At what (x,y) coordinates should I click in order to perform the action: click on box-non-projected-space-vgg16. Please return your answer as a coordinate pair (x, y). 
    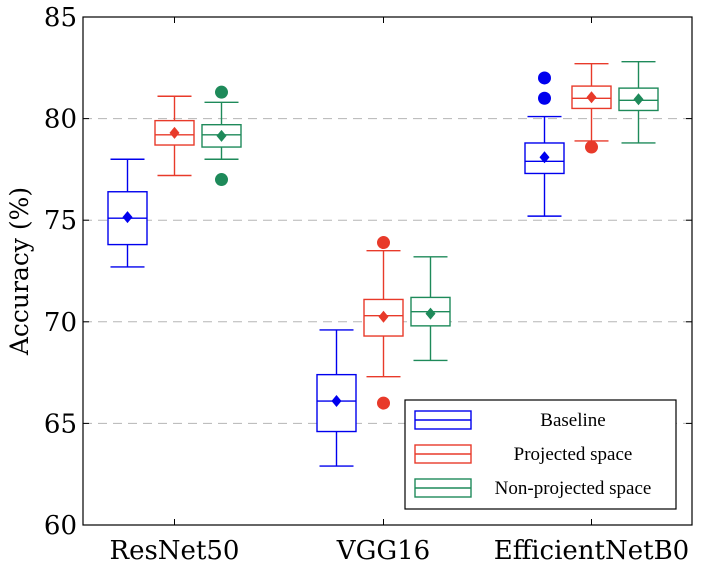
    Looking at the image, I should click on (430, 309).